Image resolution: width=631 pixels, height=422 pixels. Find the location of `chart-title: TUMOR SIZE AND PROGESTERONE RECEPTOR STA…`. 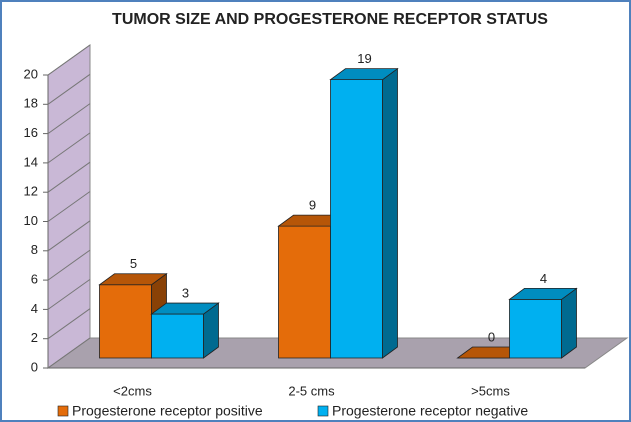

chart-title: TUMOR SIZE AND PROGESTERONE RECEPTOR STA… is located at coordinates (330, 19).